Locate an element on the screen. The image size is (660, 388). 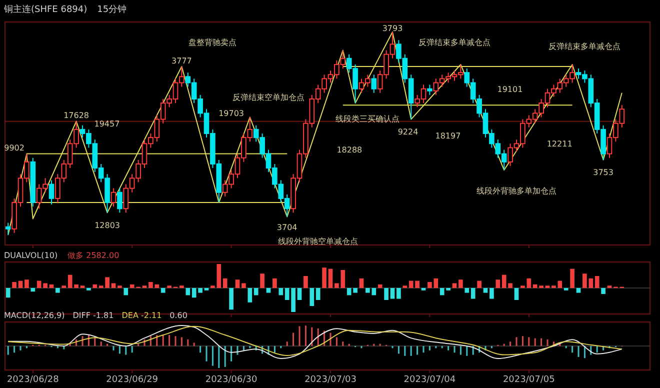
annotation: 19101 is located at coordinates (510, 89).